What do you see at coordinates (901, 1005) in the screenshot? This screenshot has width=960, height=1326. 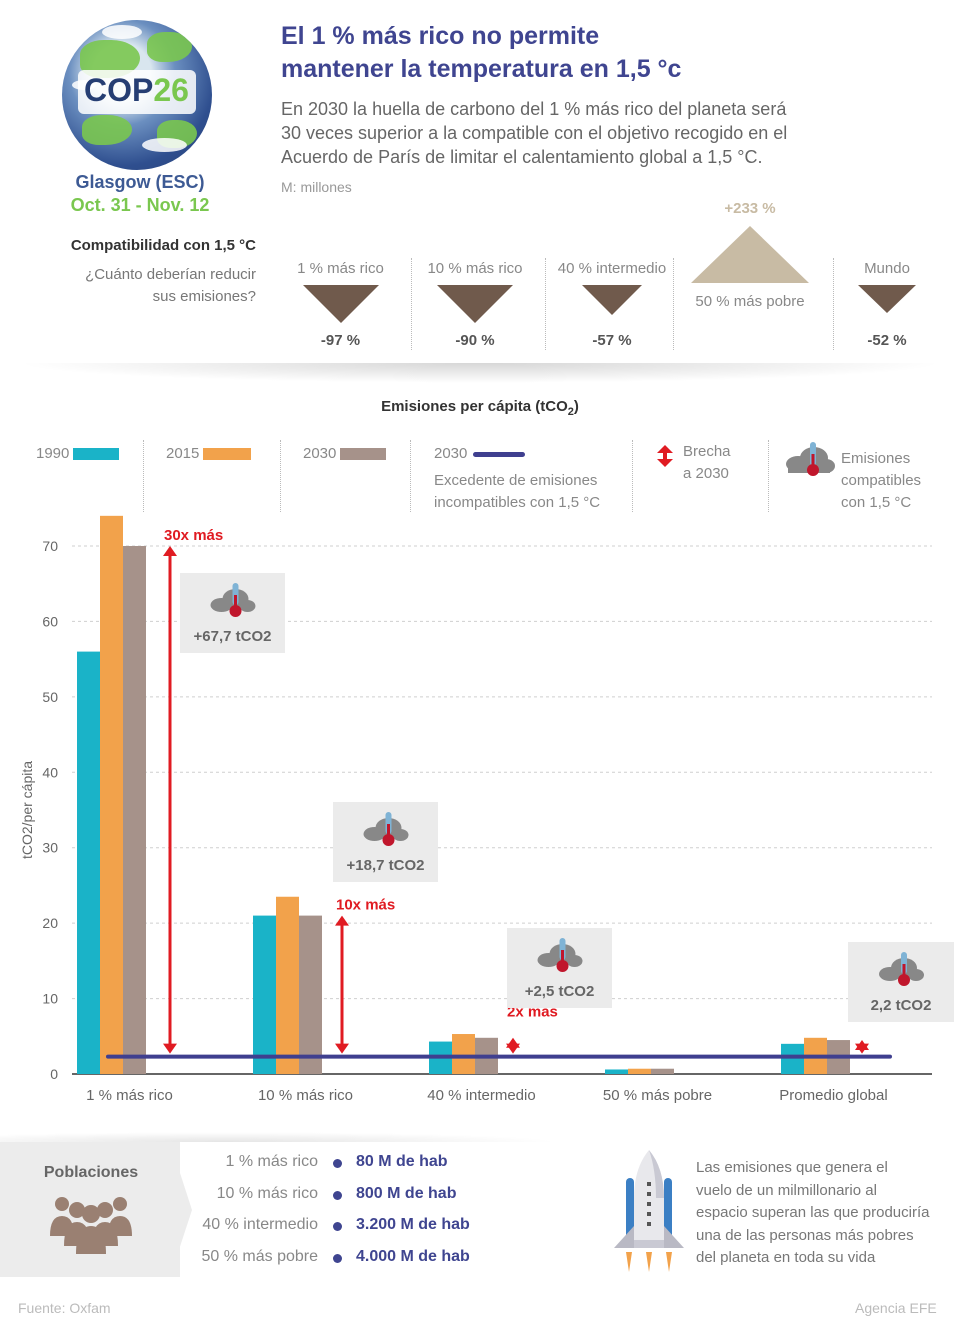 I see `callout-global-label: 2,2 tCO2` at bounding box center [901, 1005].